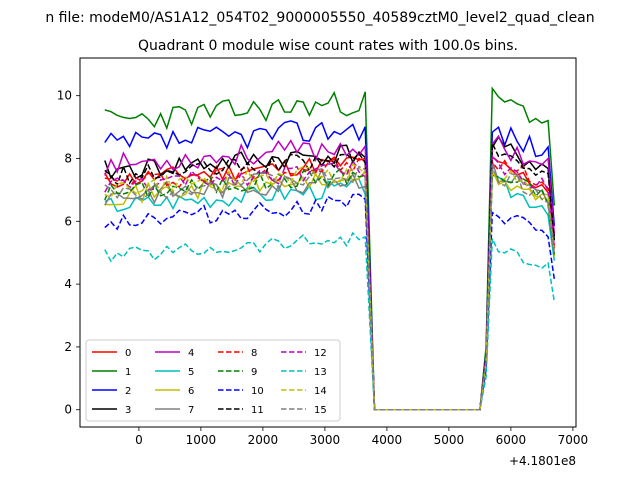 The height and width of the screenshot is (480, 640). Describe the element at coordinates (191, 372) in the screenshot. I see `legend-label-5: 5` at that location.